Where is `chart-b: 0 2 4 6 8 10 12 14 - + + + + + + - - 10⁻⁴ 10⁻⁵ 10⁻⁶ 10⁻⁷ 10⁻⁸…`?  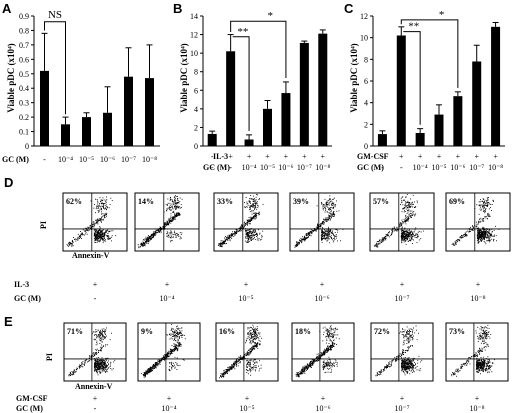 chart-b: 0 2 4 6 8 10 12 14 - + + + + + + - - 10⁻⁴ 10⁻⁵ 10⁻⁶ 10⁻⁷ 10⁻⁸… is located at coordinates (261, 91).